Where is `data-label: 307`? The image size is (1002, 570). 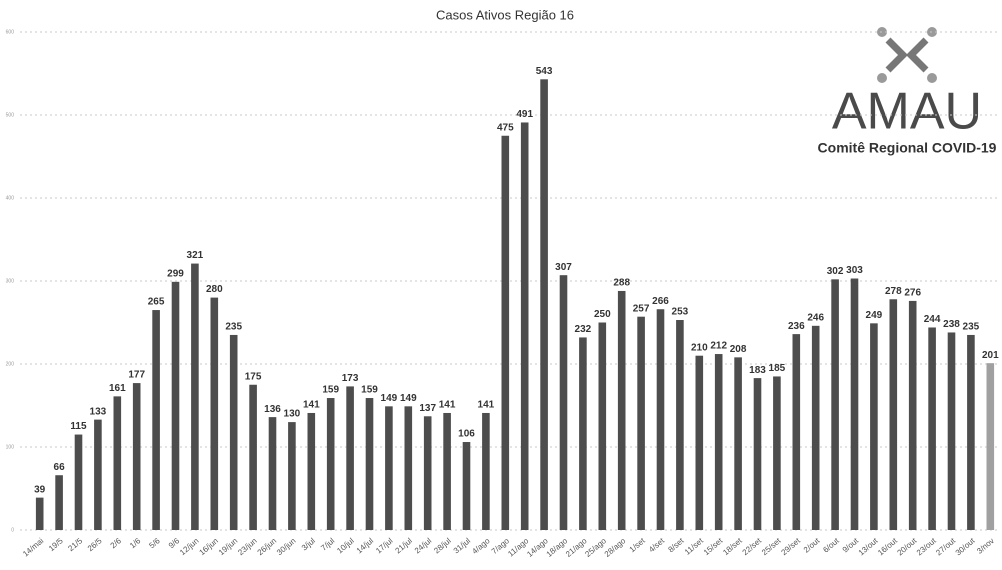
data-label: 307 is located at coordinates (563, 267).